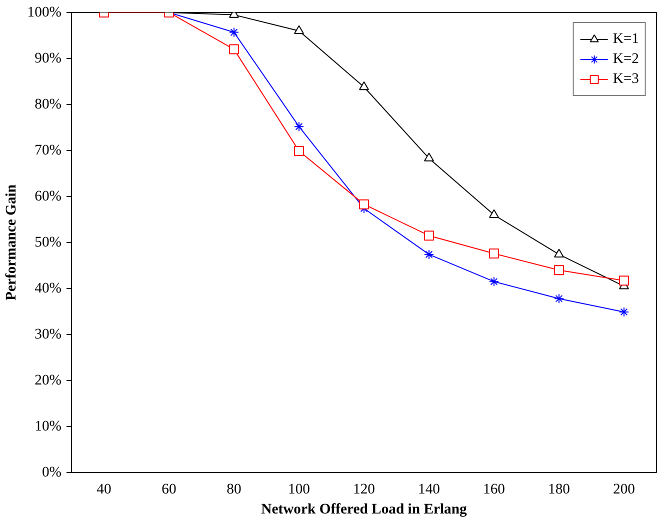 The width and height of the screenshot is (665, 524). I want to click on x-tick-label: 100, so click(299, 490).